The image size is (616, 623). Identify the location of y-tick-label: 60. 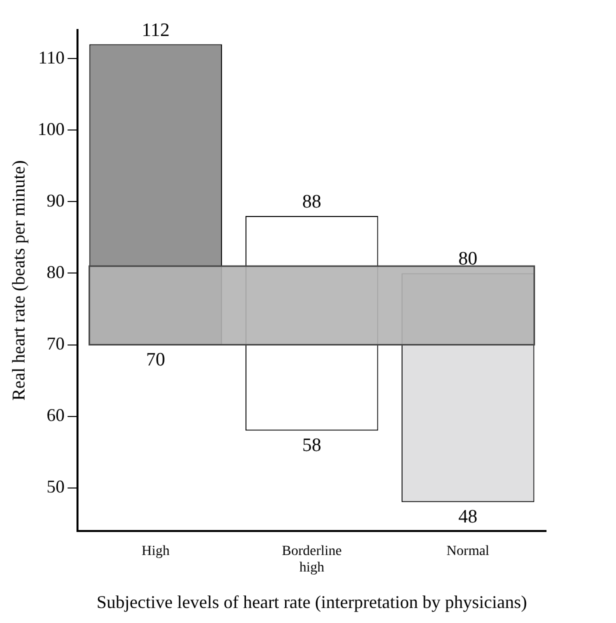
(55, 415).